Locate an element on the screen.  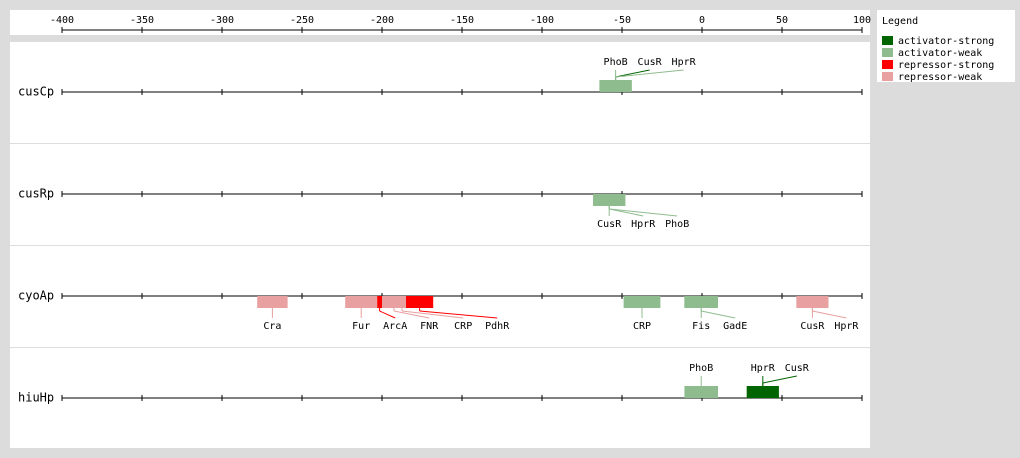
legend-panel is located at coordinates (946, 46).